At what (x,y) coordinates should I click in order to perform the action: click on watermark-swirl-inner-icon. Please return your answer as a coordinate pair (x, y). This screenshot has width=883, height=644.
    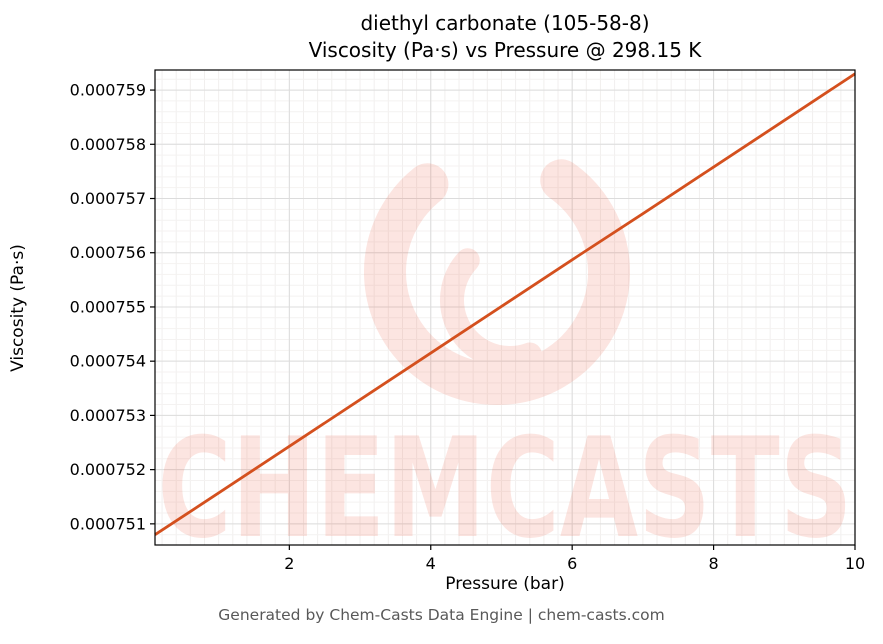
    Looking at the image, I should click on (510, 300).